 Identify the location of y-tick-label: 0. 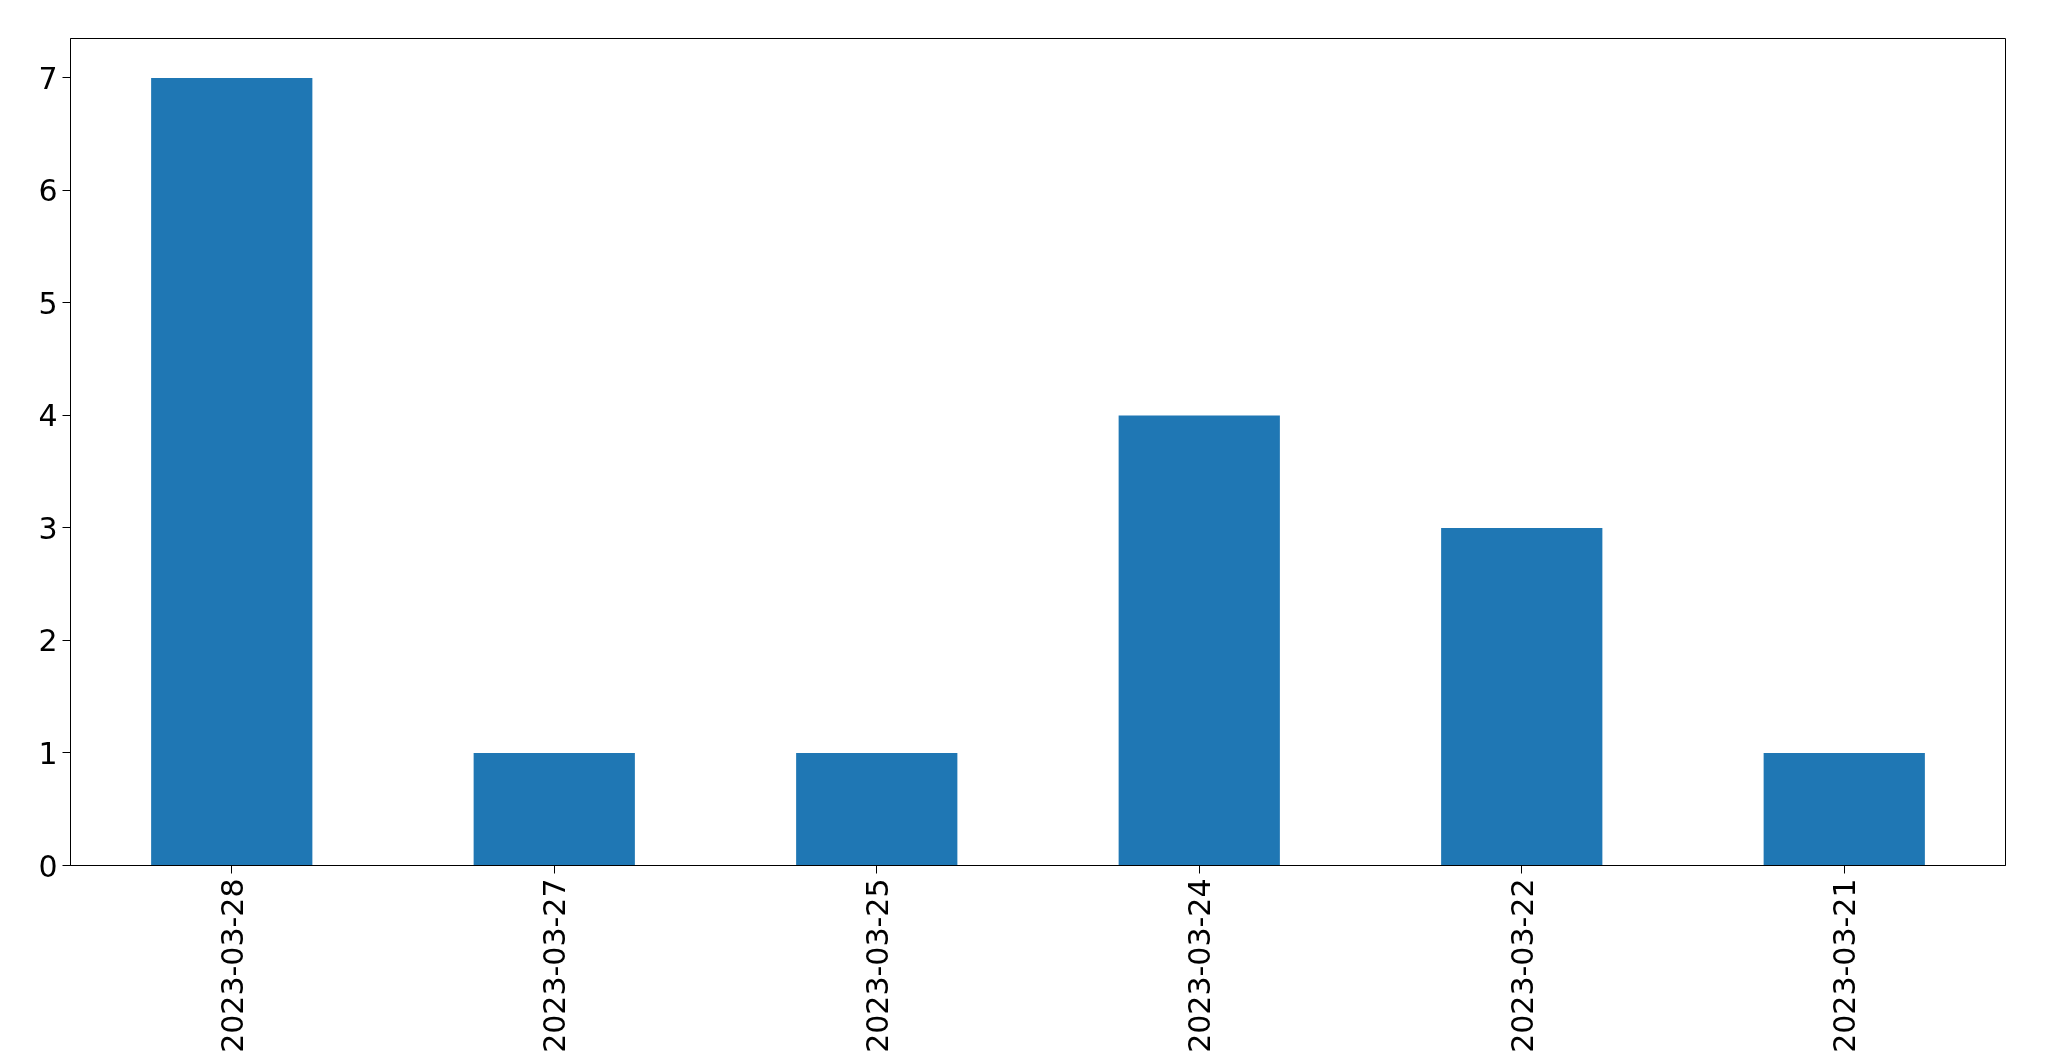
(48, 866).